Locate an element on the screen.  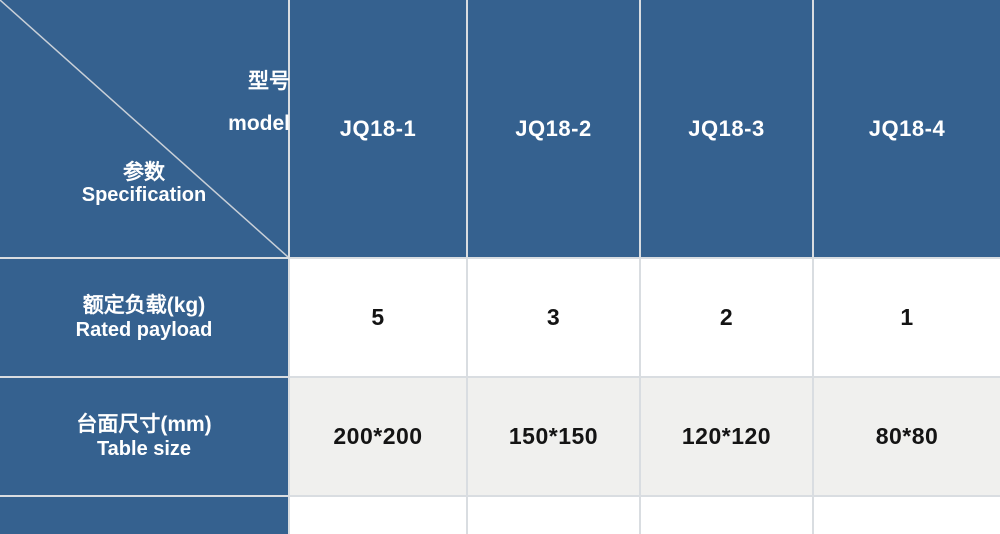
spec-label-en: Specification is located at coordinates (144, 195).